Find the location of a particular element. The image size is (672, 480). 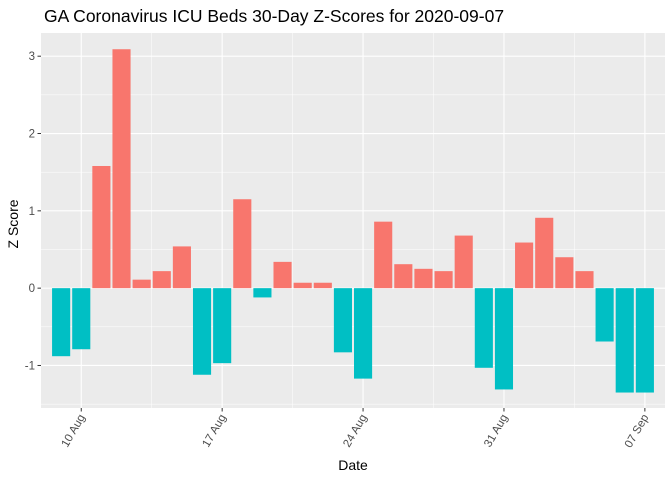

y-tick-label: 0 is located at coordinates (32, 289).